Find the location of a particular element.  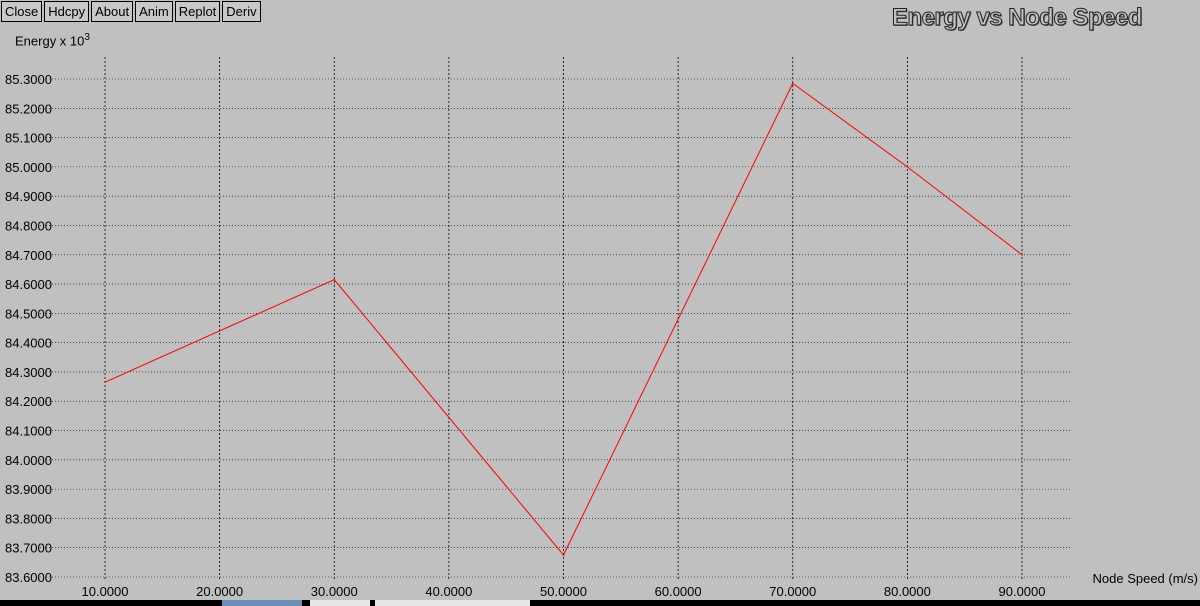

x-tick-label: 10.0000 is located at coordinates (105, 591).